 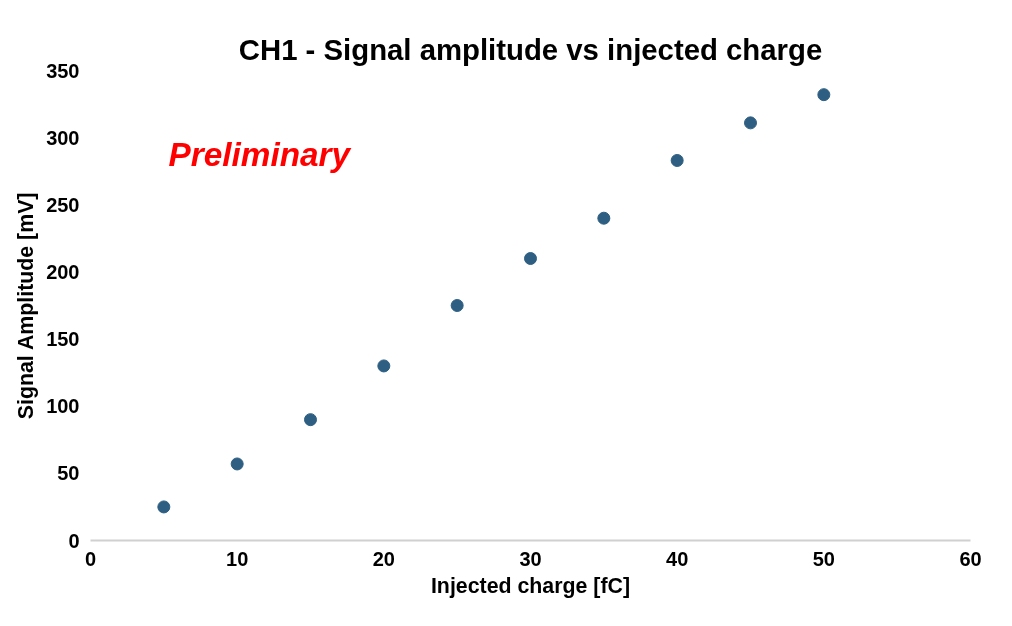 I want to click on x-tick-label: 30, so click(x=530, y=558).